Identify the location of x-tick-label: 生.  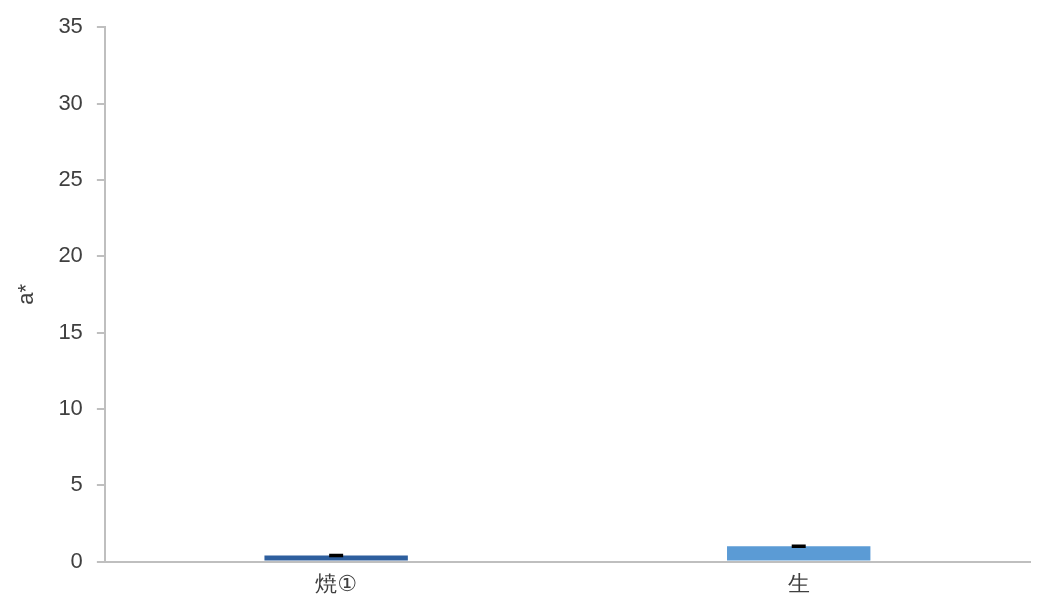
(798, 583).